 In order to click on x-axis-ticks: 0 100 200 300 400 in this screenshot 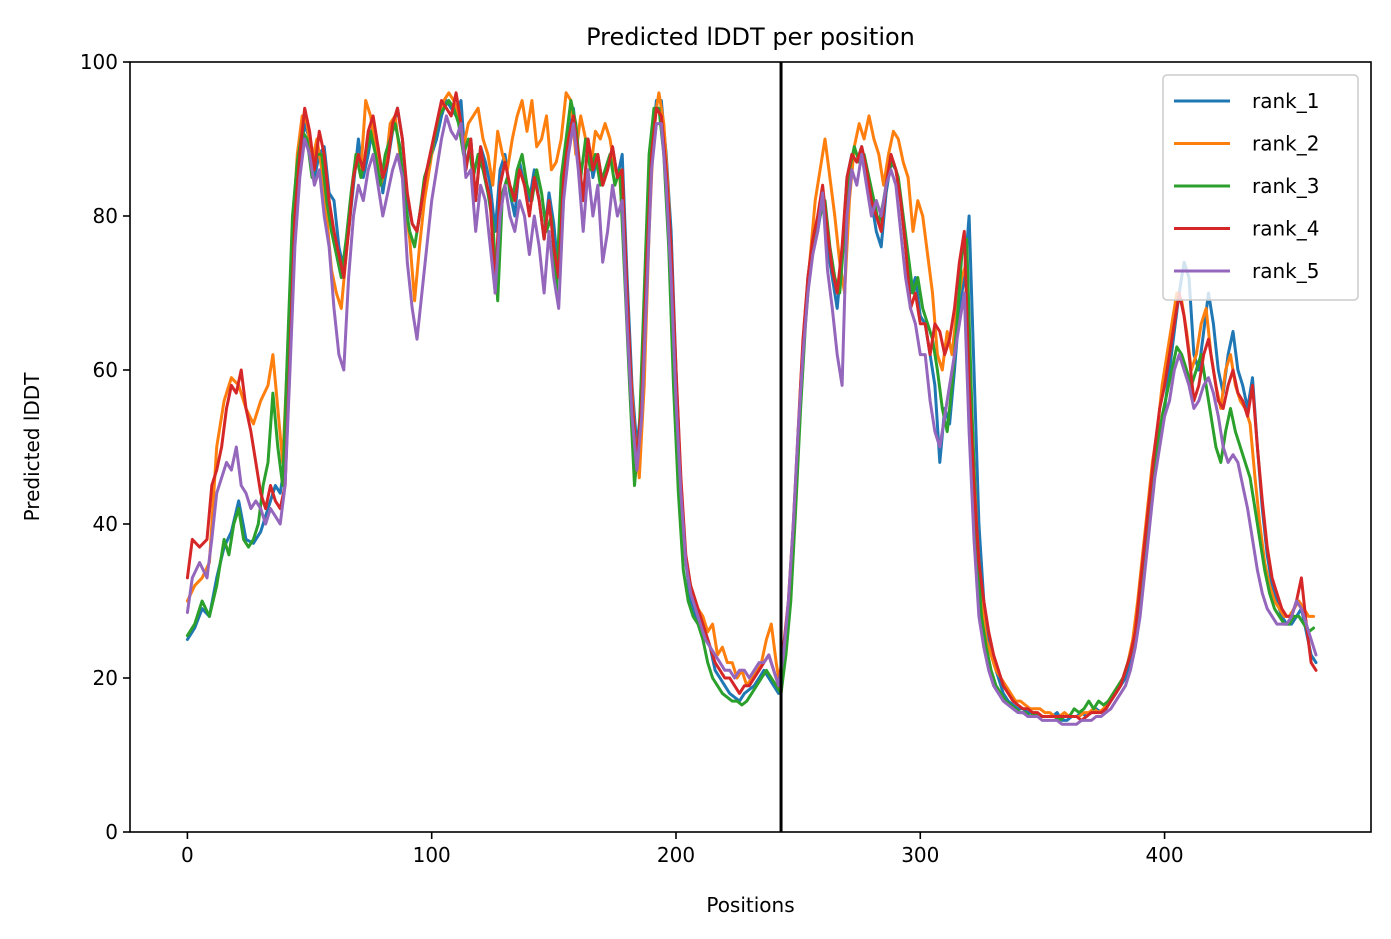, I will do `click(682, 849)`.